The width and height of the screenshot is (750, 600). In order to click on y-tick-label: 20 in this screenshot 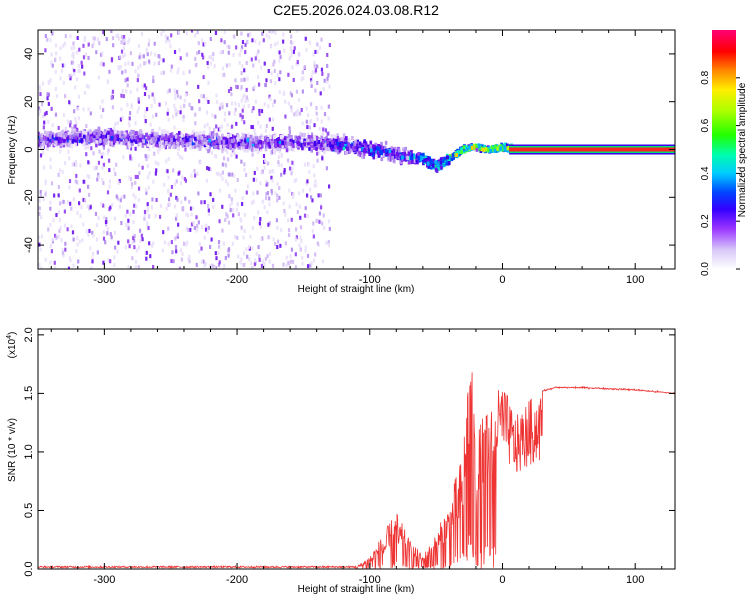, I will do `click(29, 102)`.